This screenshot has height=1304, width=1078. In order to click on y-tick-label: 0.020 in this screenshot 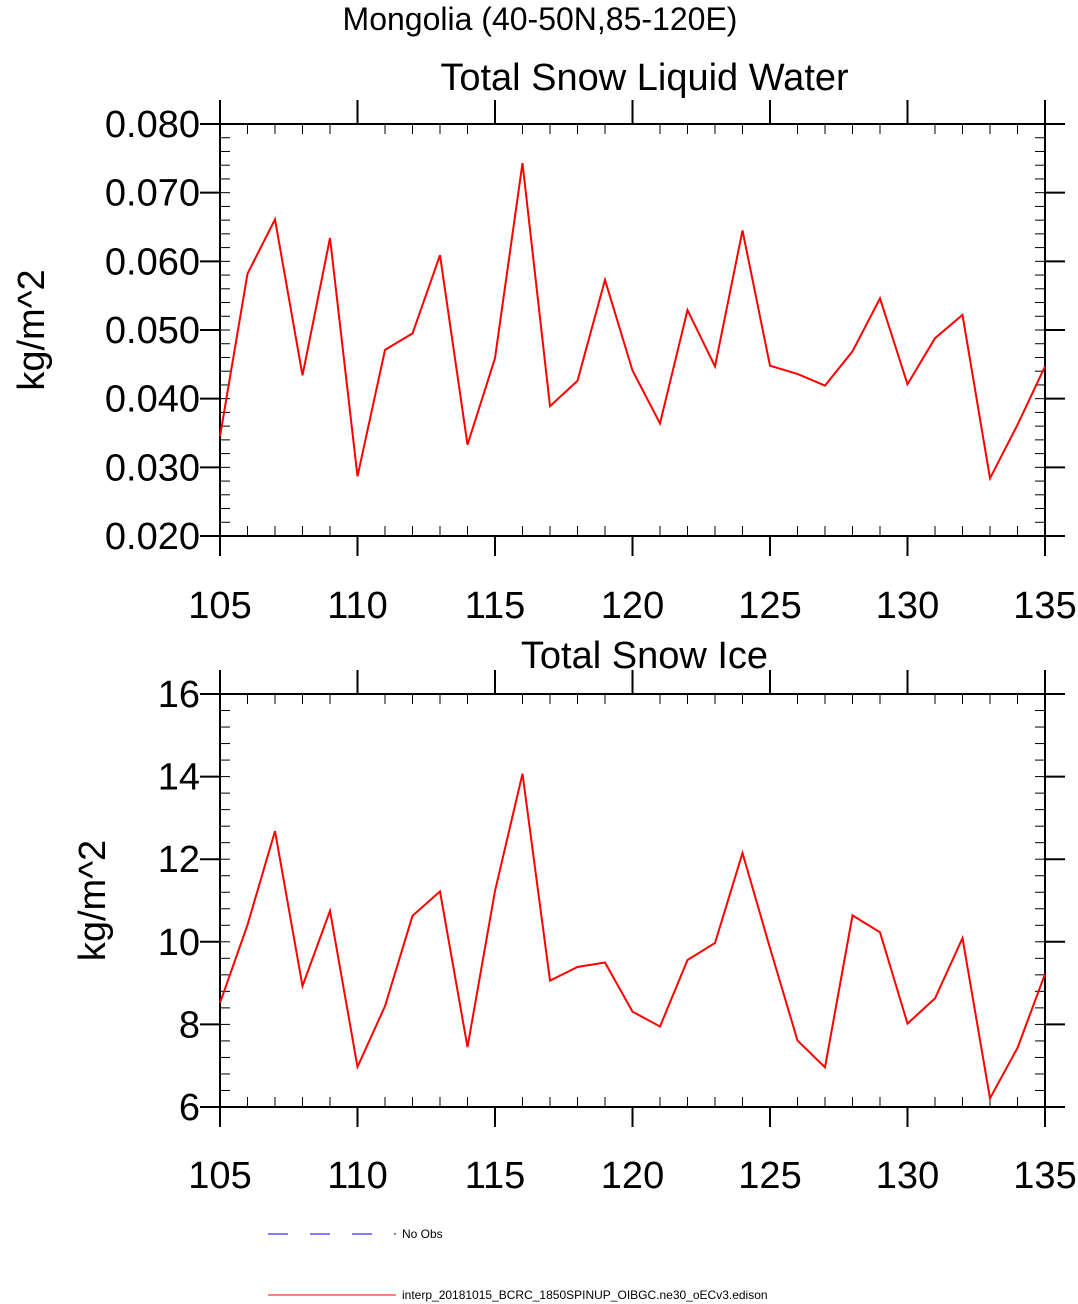, I will do `click(152, 537)`.